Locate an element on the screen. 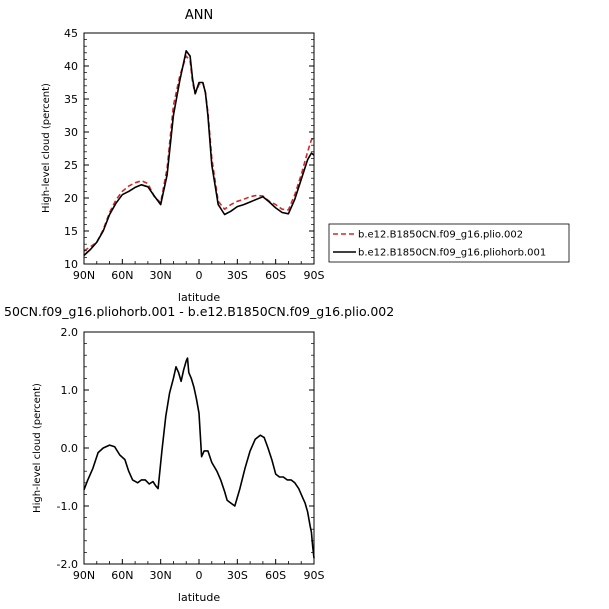 This screenshot has height=609, width=609. y-tick-label: 2.0 is located at coordinates (70, 332).